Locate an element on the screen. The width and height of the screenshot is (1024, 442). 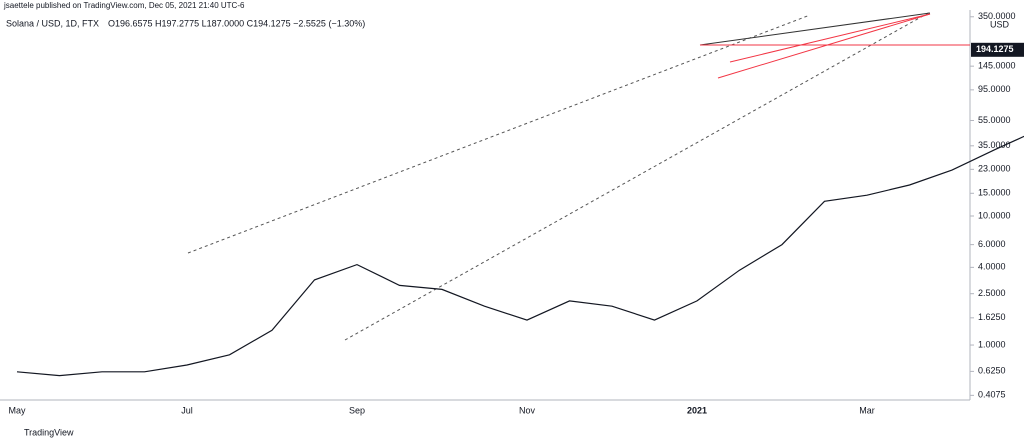
last-price-box is located at coordinates (997, 49).